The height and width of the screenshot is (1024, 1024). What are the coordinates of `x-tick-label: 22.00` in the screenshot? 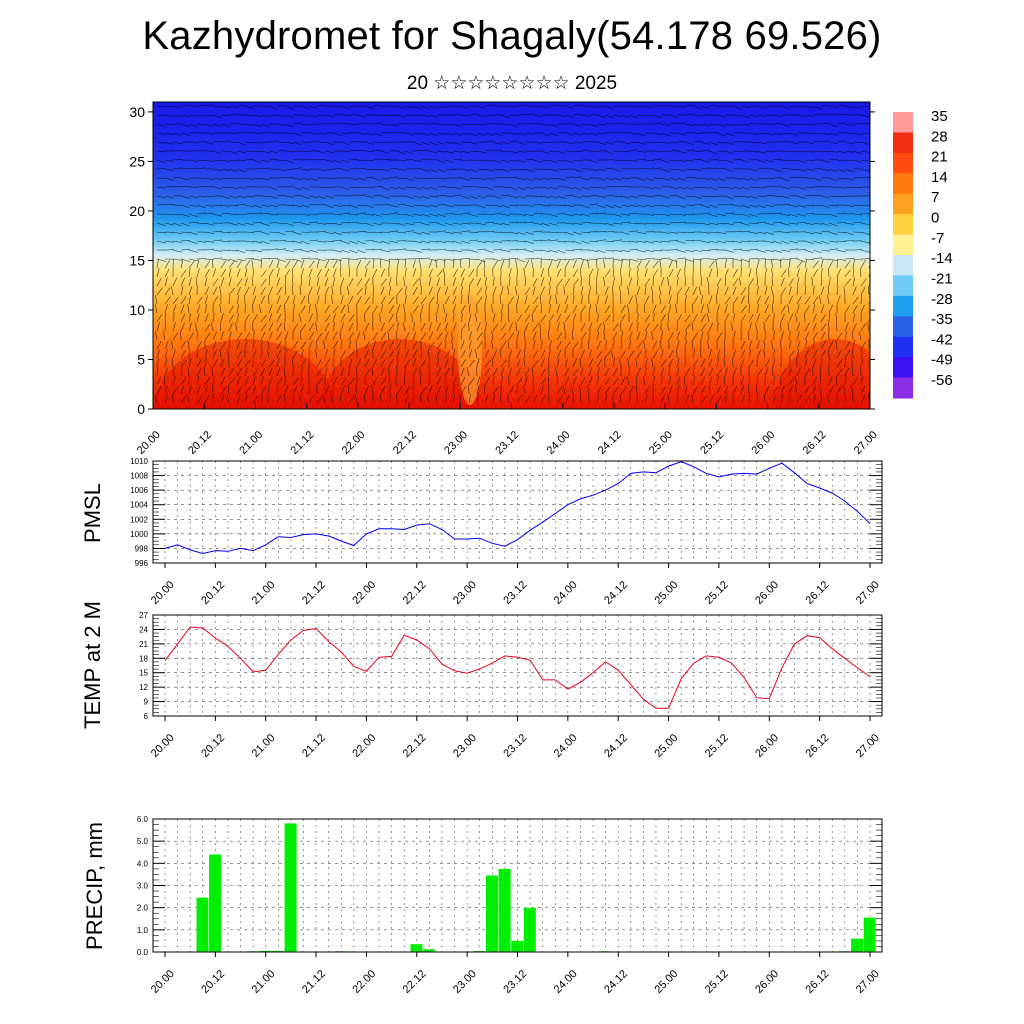 It's located at (364, 593).